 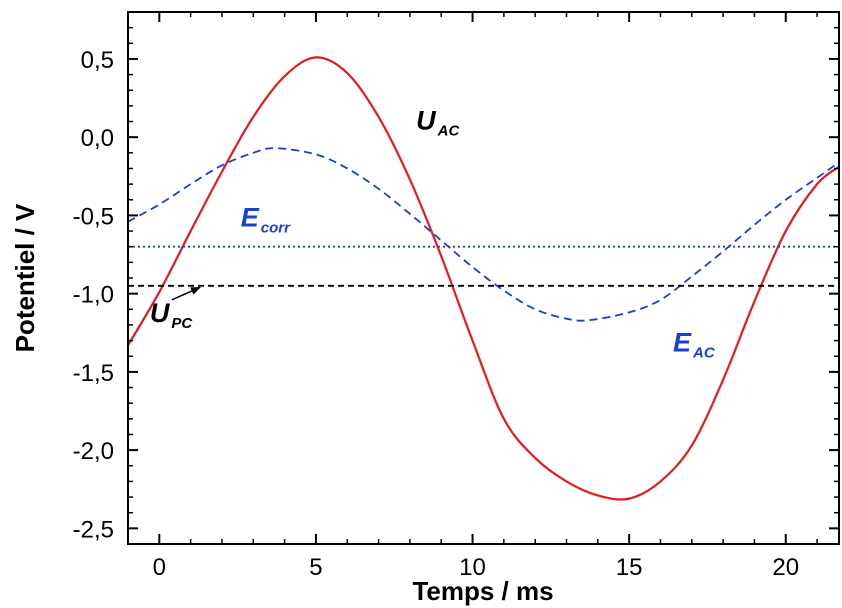 What do you see at coordinates (482, 591) in the screenshot?
I see `x-axis-title: Temps / ms` at bounding box center [482, 591].